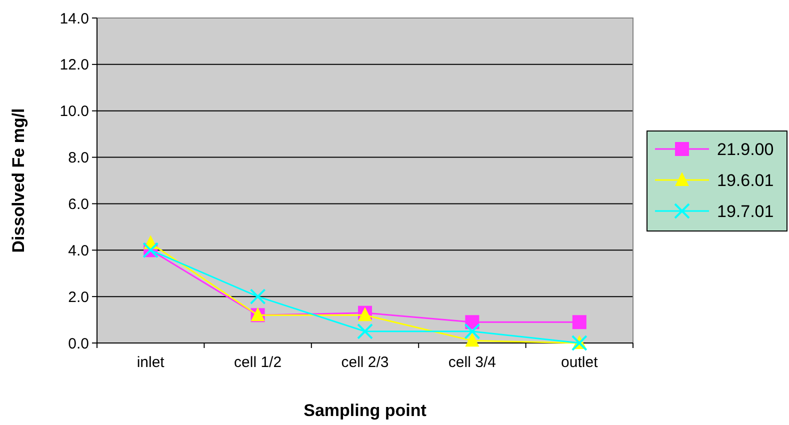 Image resolution: width=789 pixels, height=425 pixels. I want to click on y-tick-label: 14.0, so click(74, 19).